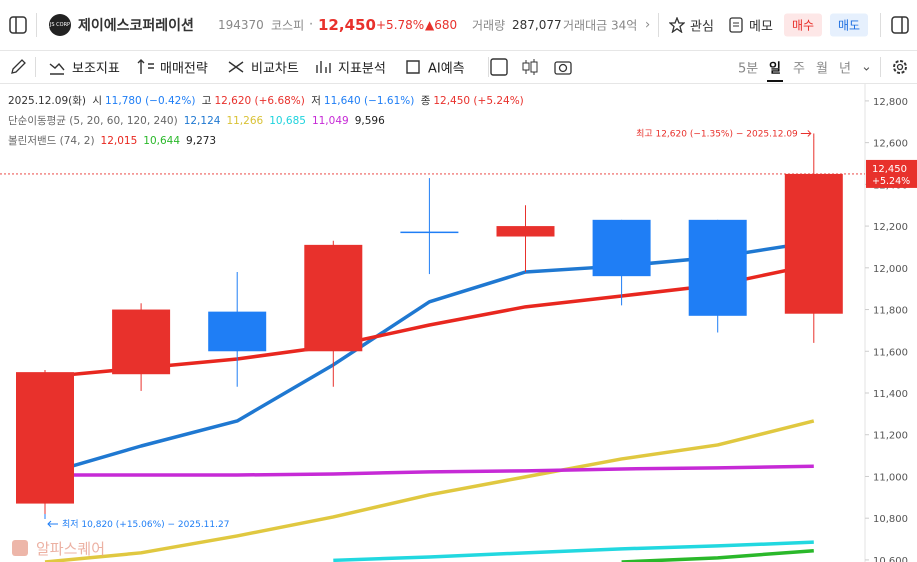 Image resolution: width=917 pixels, height=562 pixels. Describe the element at coordinates (890, 269) in the screenshot. I see `y-tick-label: 12,000` at that location.